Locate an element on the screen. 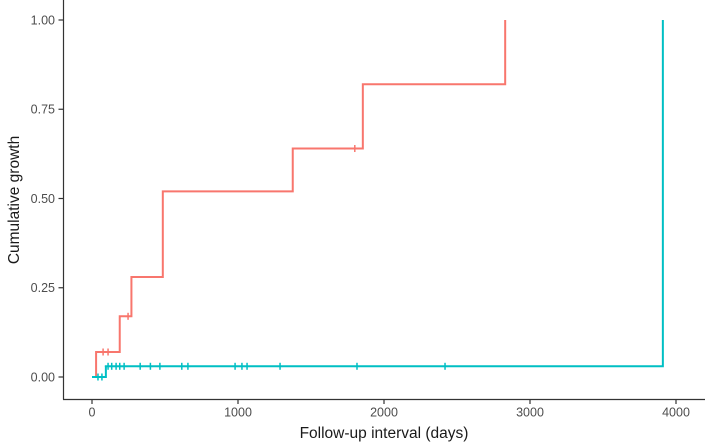  y-tick-label: 0.00 is located at coordinates (43, 377).